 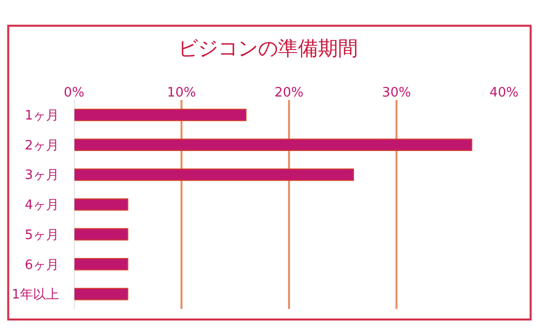 What do you see at coordinates (41, 116) in the screenshot?
I see `y-tick-label: 1ヶ月` at bounding box center [41, 116].